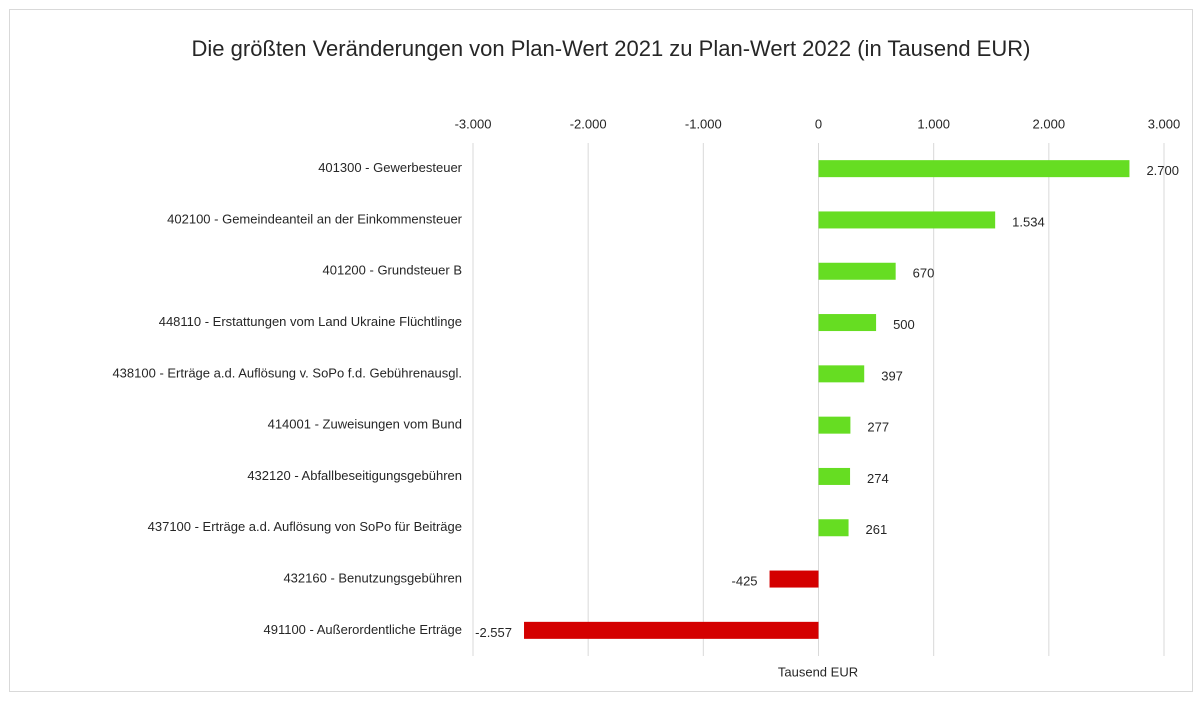 The width and height of the screenshot is (1201, 706). I want to click on value-label: -425, so click(745, 580).